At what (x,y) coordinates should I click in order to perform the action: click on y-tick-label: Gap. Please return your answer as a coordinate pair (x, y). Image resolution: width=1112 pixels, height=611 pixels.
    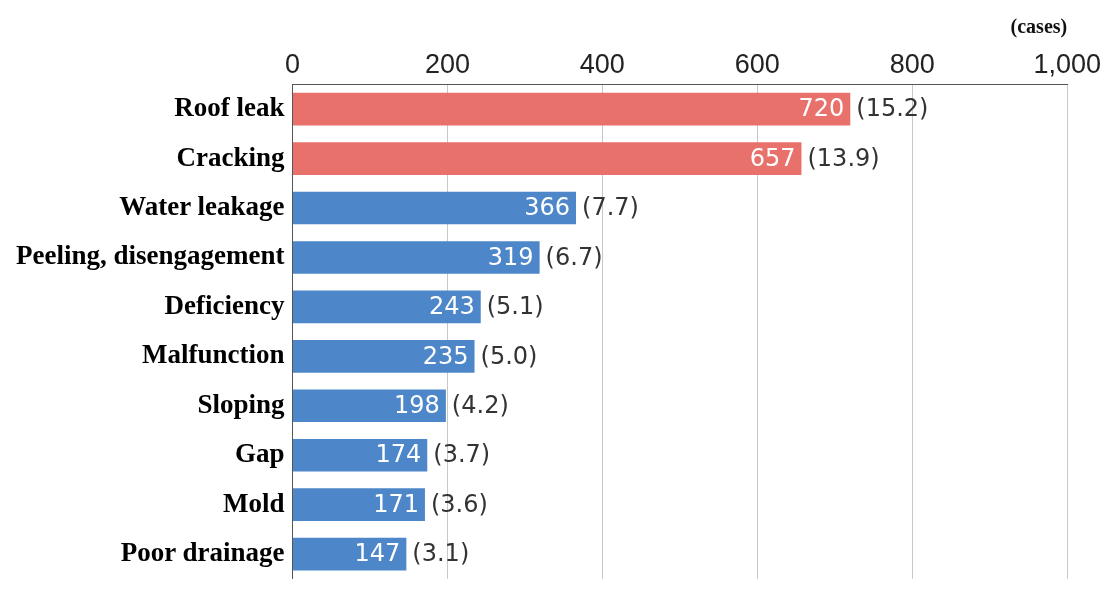
    Looking at the image, I should click on (259, 453).